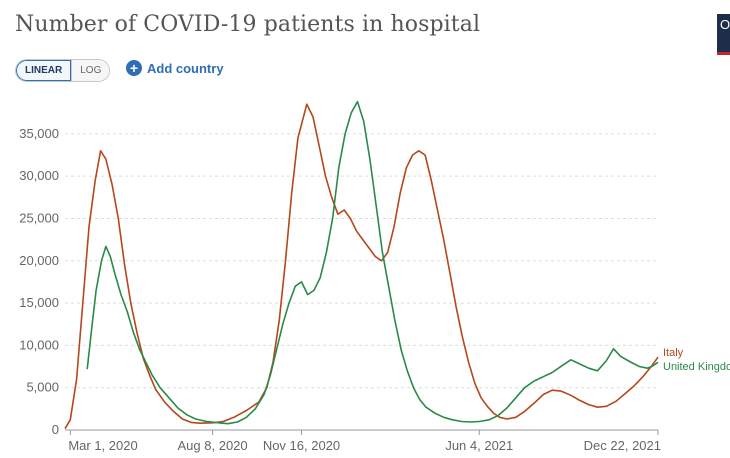 The height and width of the screenshot is (458, 730). I want to click on x-tick-label: Dec 22, 2021, so click(622, 445).